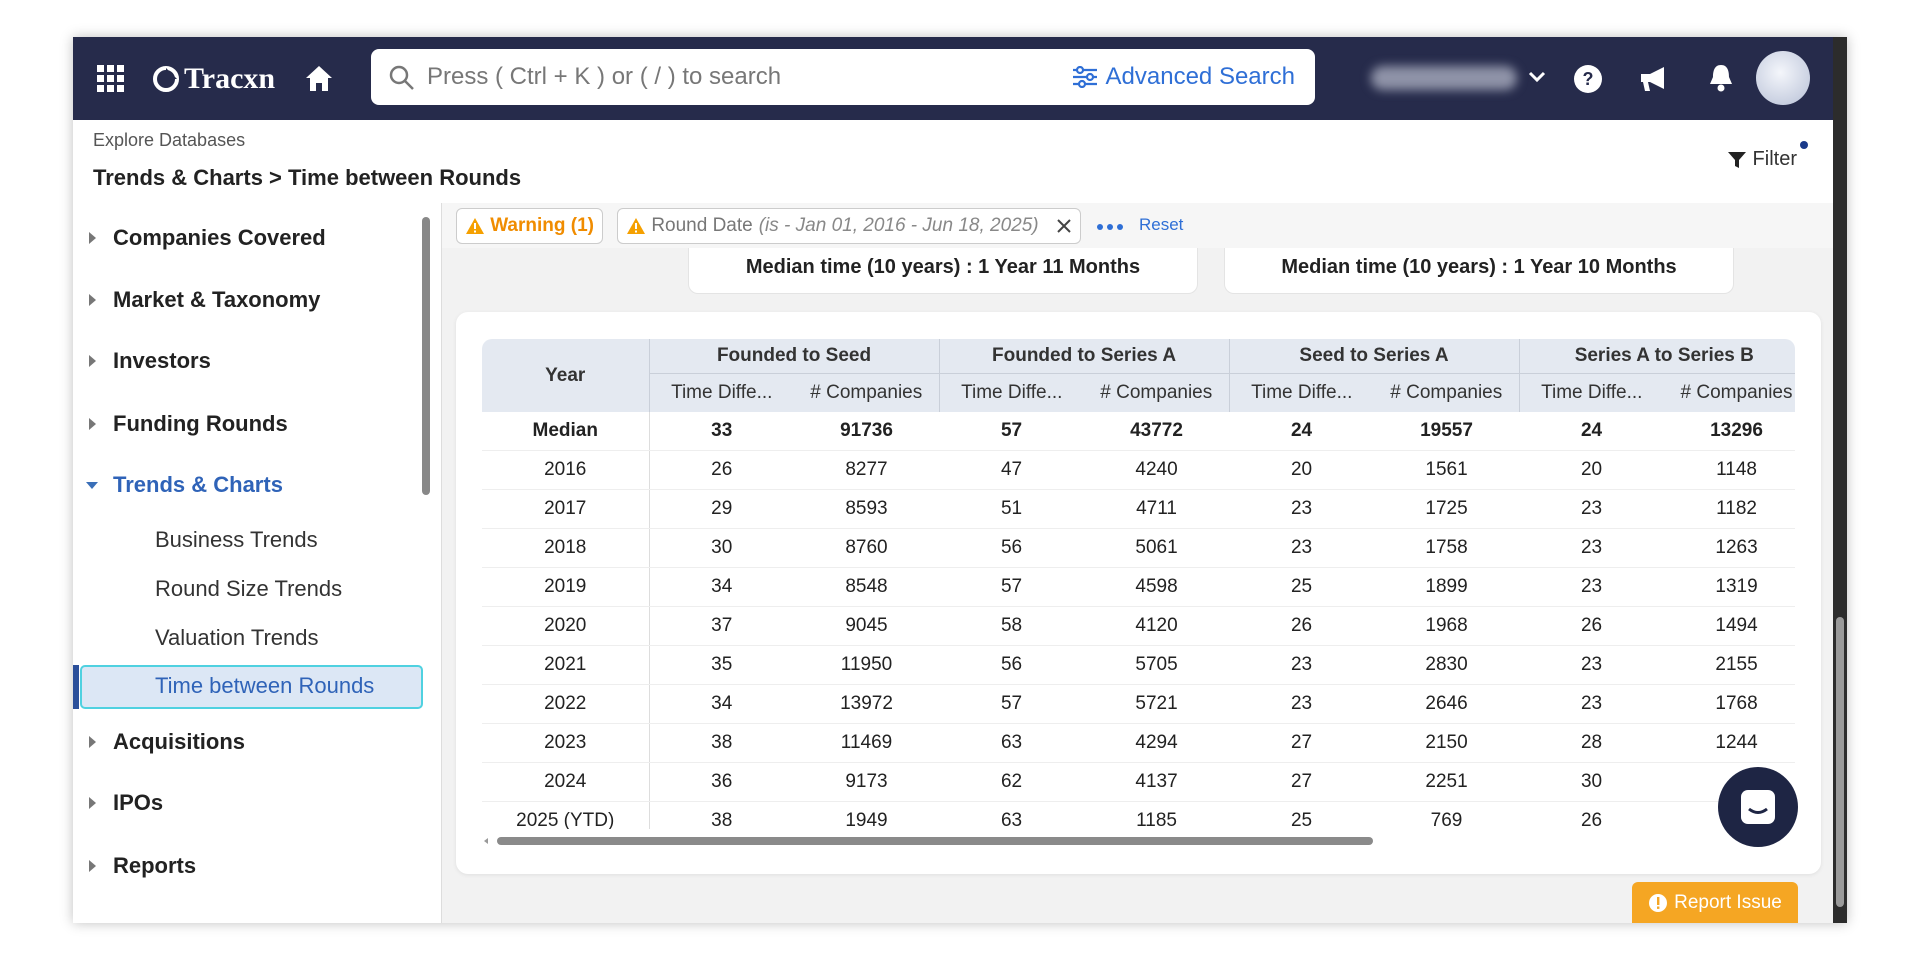 This screenshot has height=960, width=1920. I want to click on table-row: 2021 35 11950 56 5705 23 2830 23 2155, so click(1138, 665).